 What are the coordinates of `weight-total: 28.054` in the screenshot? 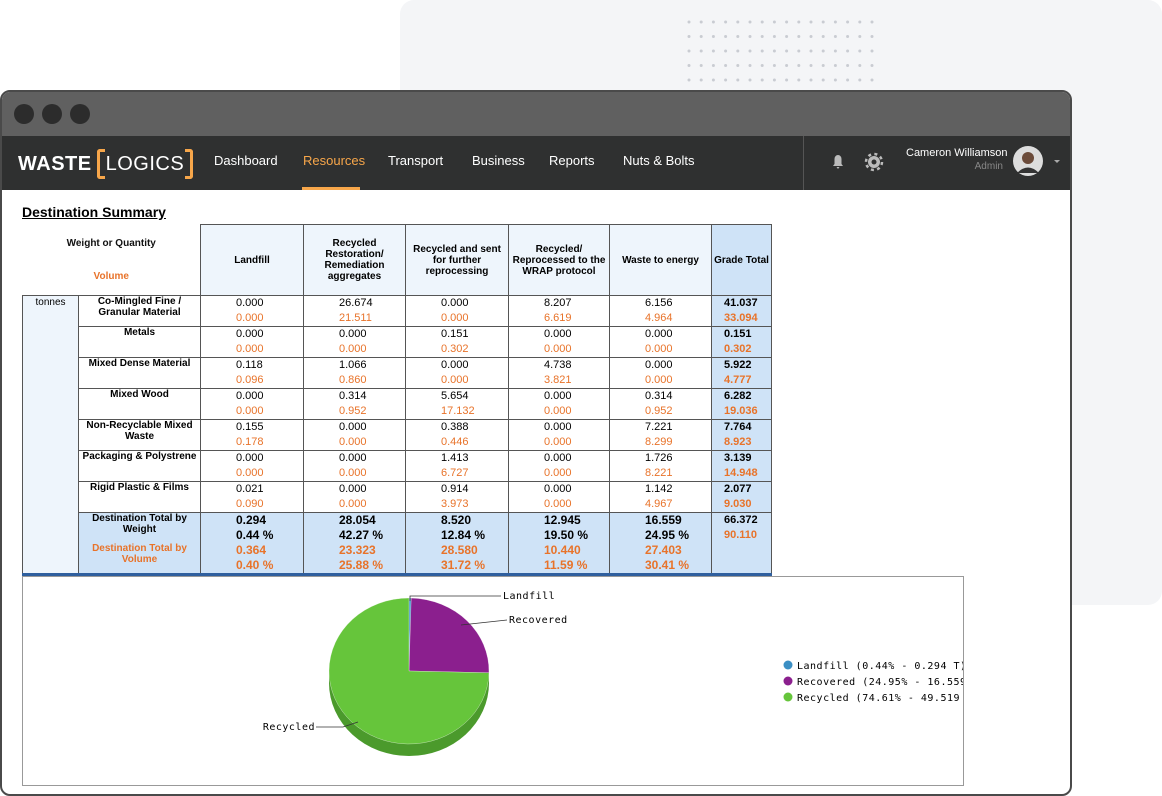 It's located at (357, 520).